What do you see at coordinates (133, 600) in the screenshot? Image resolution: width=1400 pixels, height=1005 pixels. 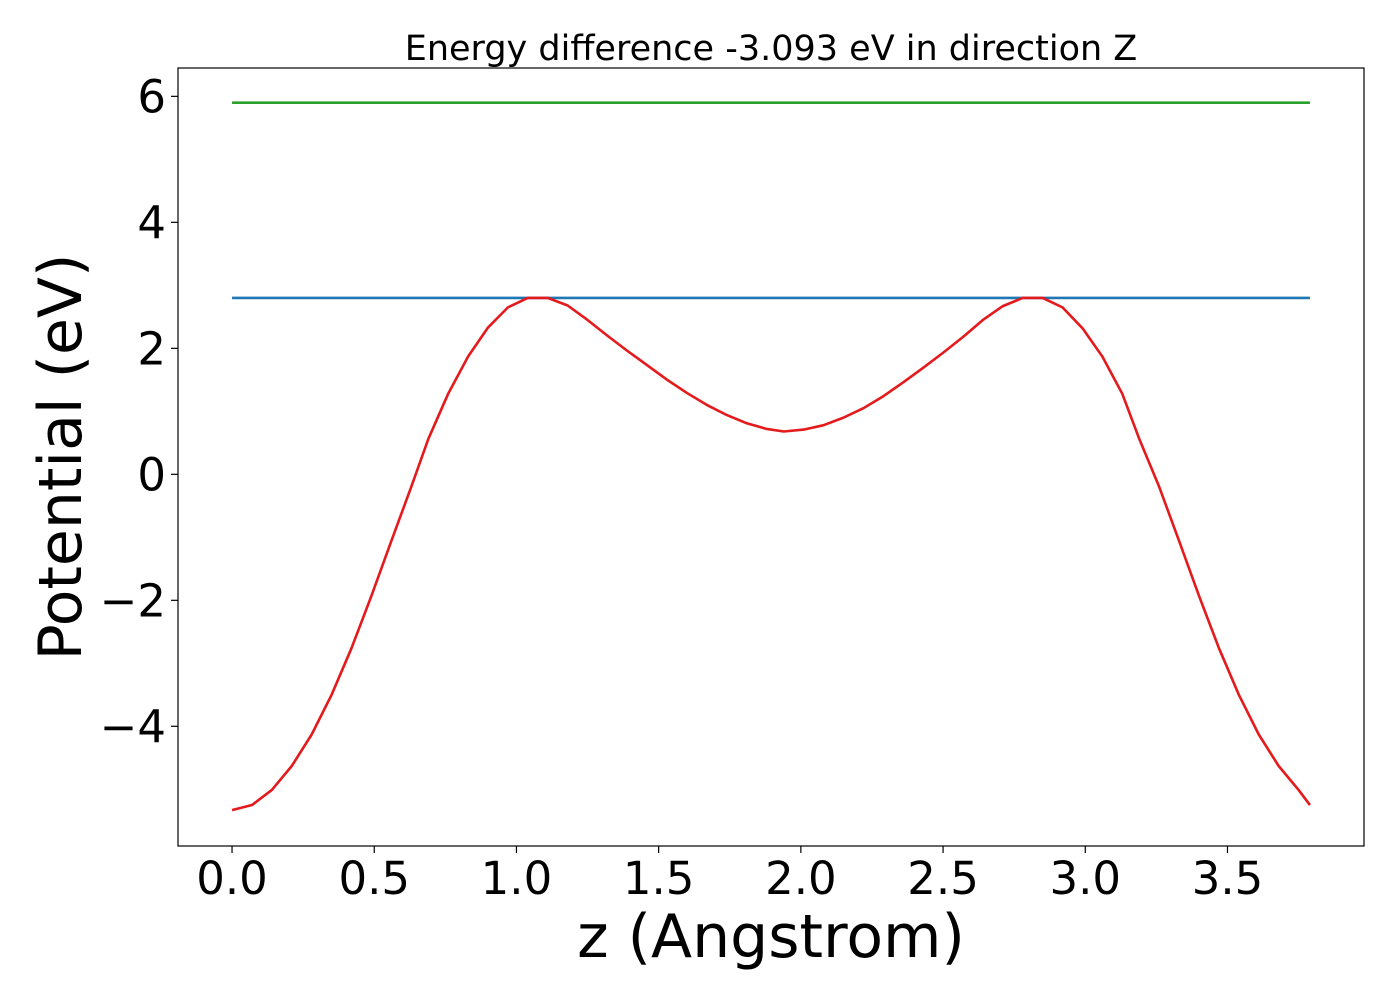 I see `y-tick-label: −2` at bounding box center [133, 600].